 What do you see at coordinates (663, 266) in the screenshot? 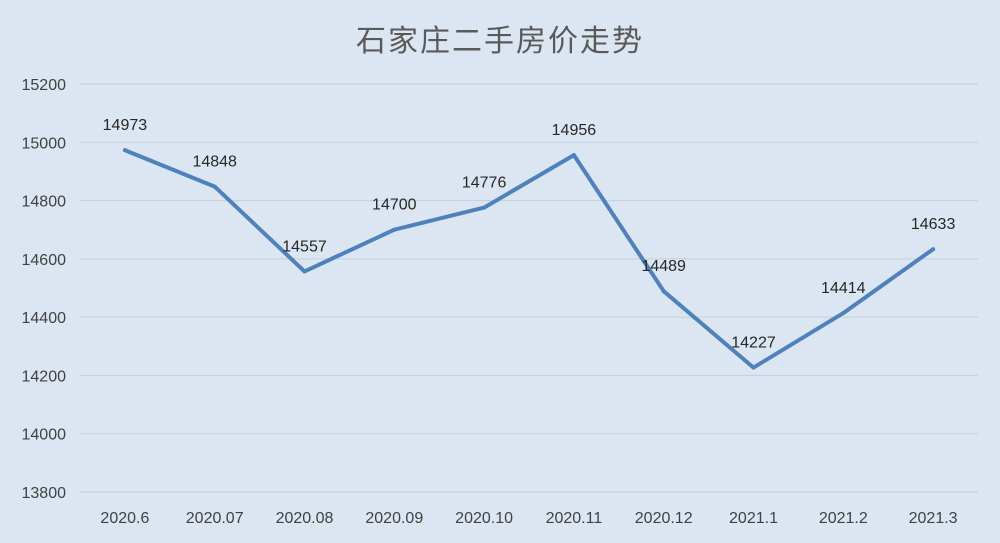
I see `data-label: 14489` at bounding box center [663, 266].